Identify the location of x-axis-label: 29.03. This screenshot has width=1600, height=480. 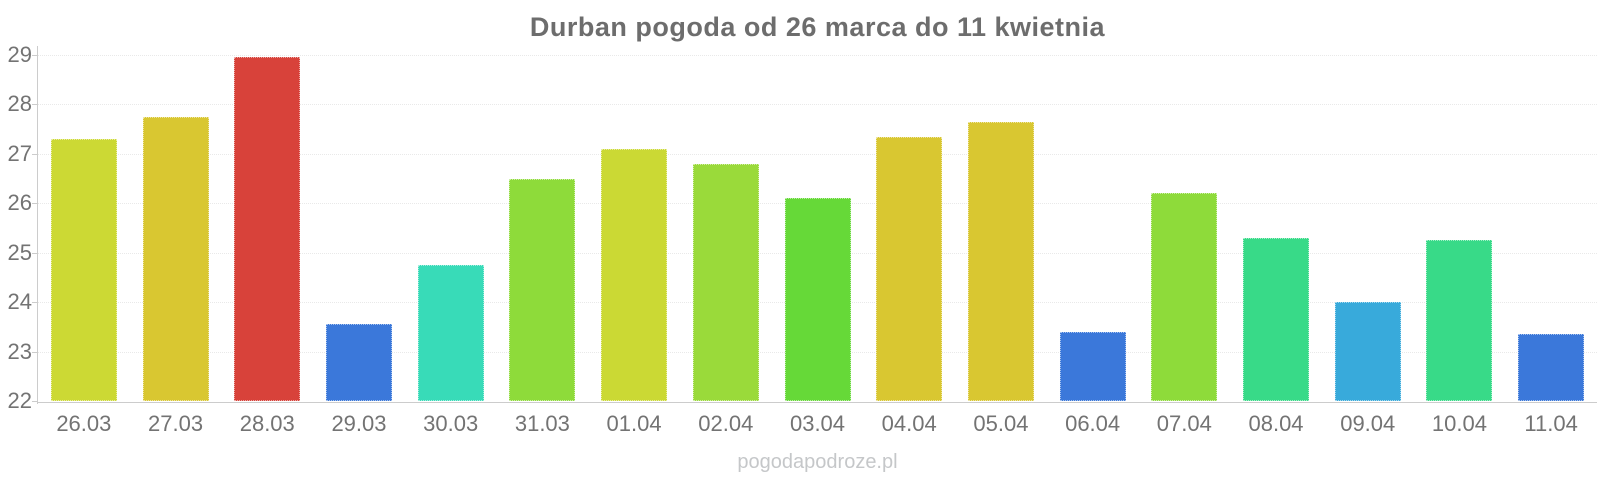
(359, 423).